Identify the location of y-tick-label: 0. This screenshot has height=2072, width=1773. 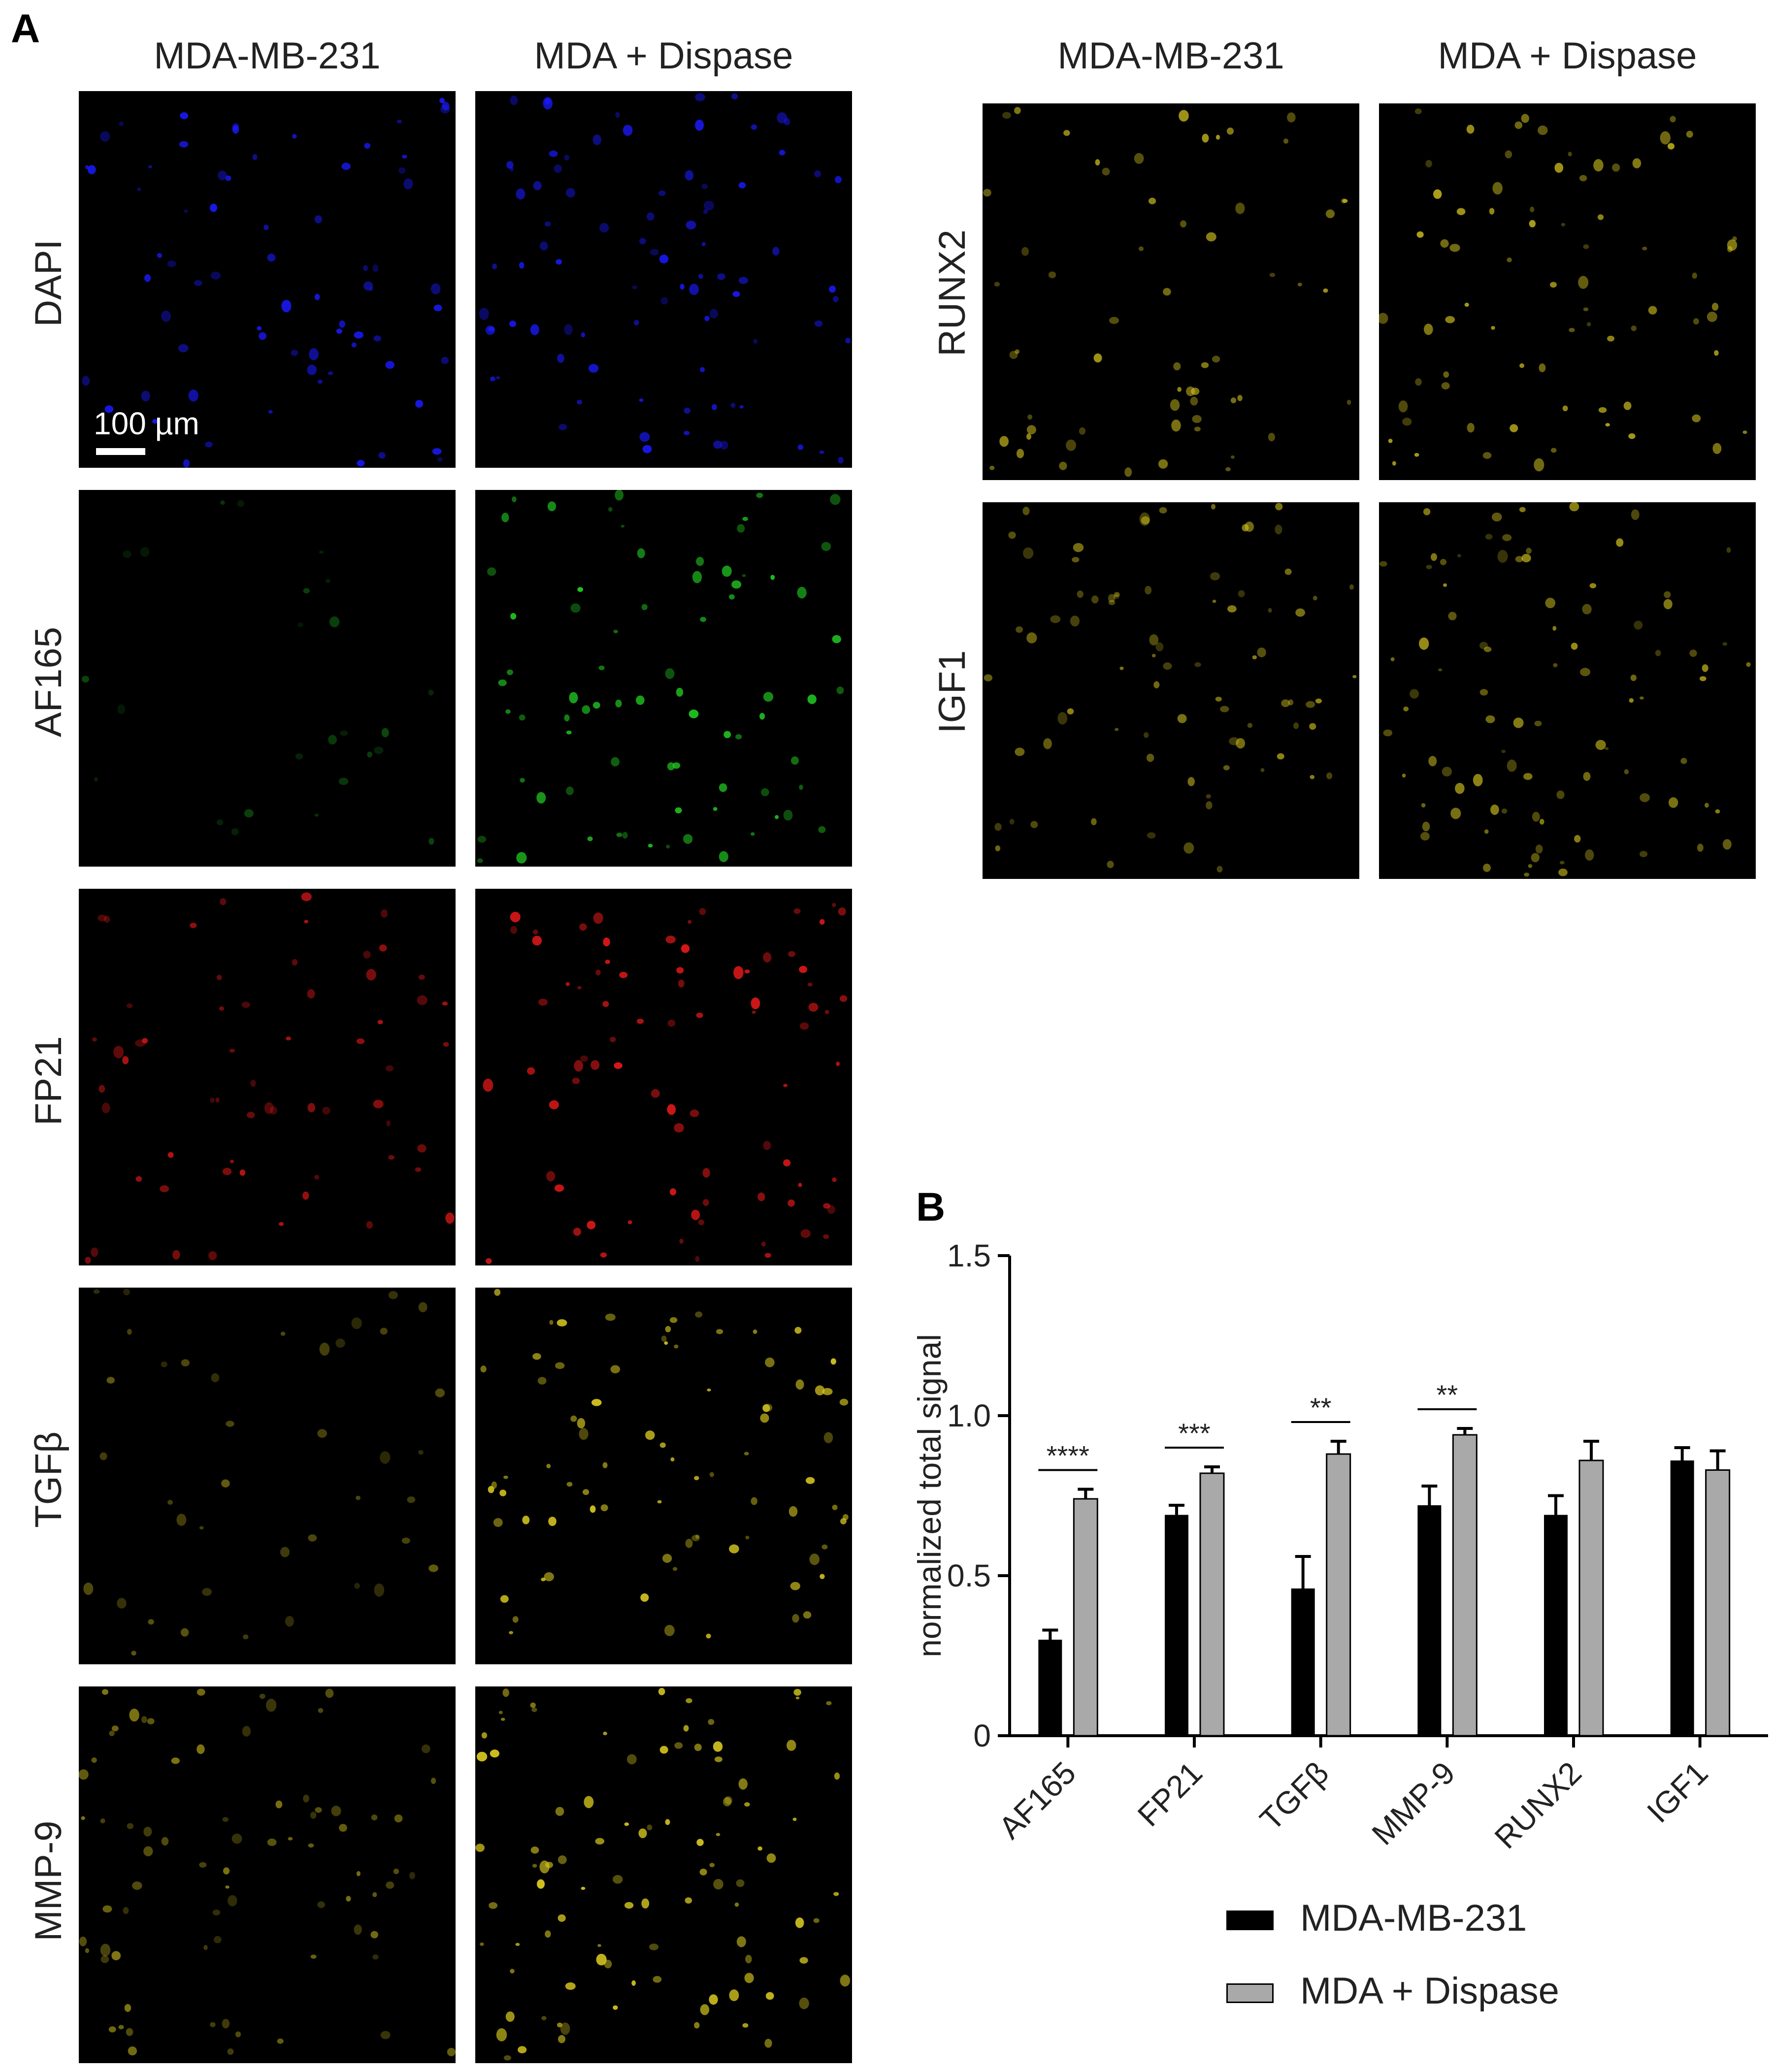
(982, 1735).